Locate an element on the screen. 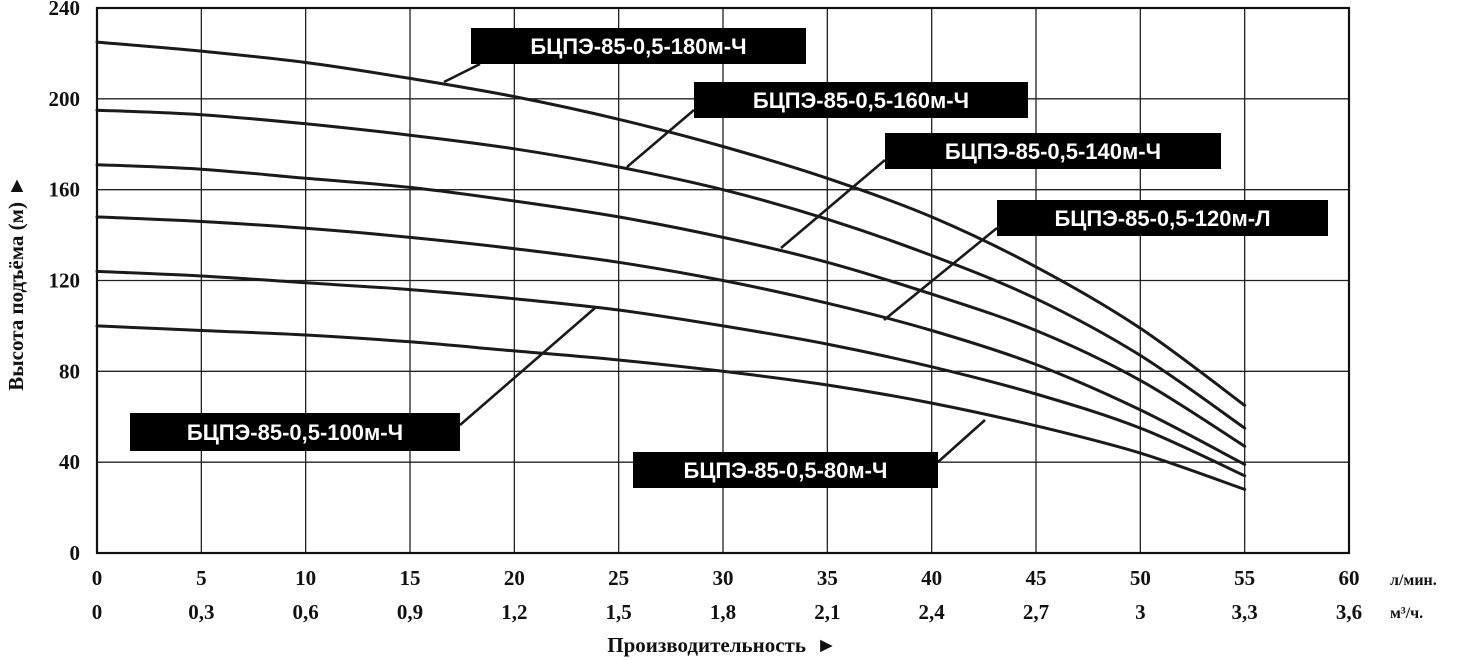  series-label: БЦПЭ-85-0,5-140м-Ч is located at coordinates (1053, 151).